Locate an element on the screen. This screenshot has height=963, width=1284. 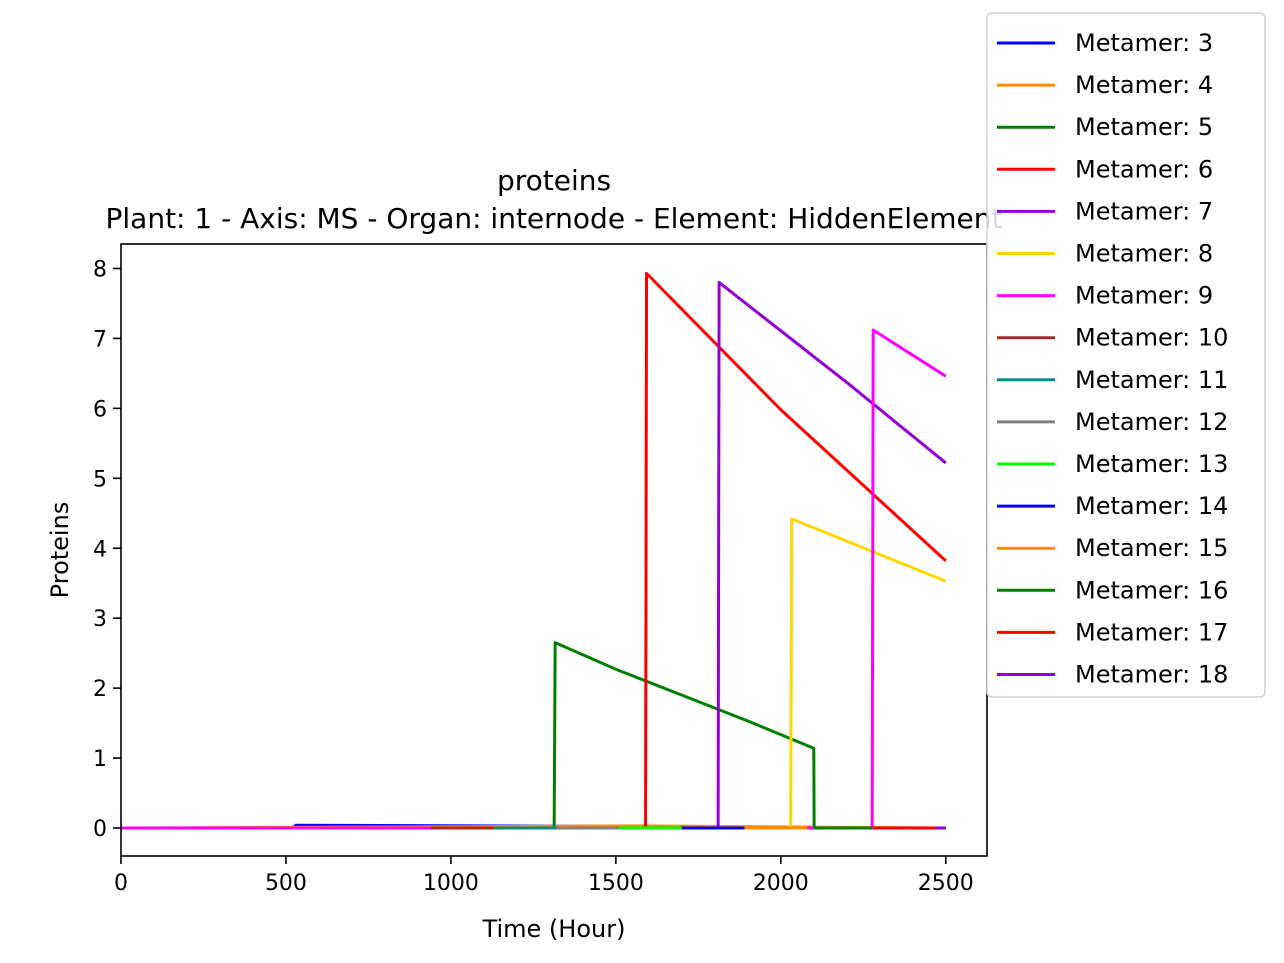
legend-entry: Metamer: 14 is located at coordinates (1112, 506).